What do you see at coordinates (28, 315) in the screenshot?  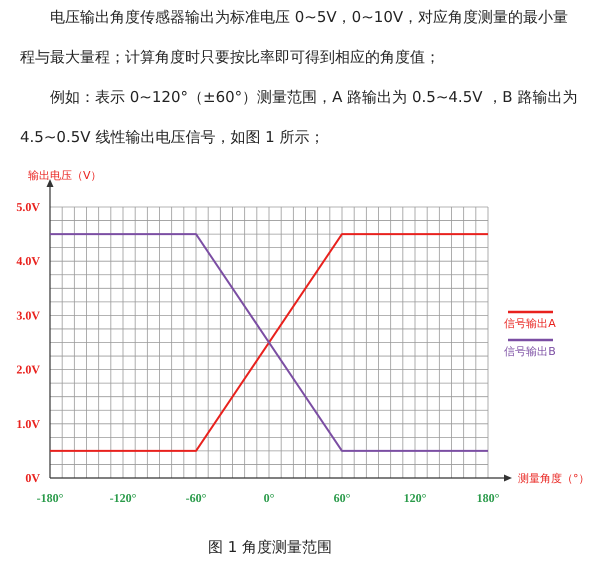 I see `y-tick-label: 3.0V` at bounding box center [28, 315].